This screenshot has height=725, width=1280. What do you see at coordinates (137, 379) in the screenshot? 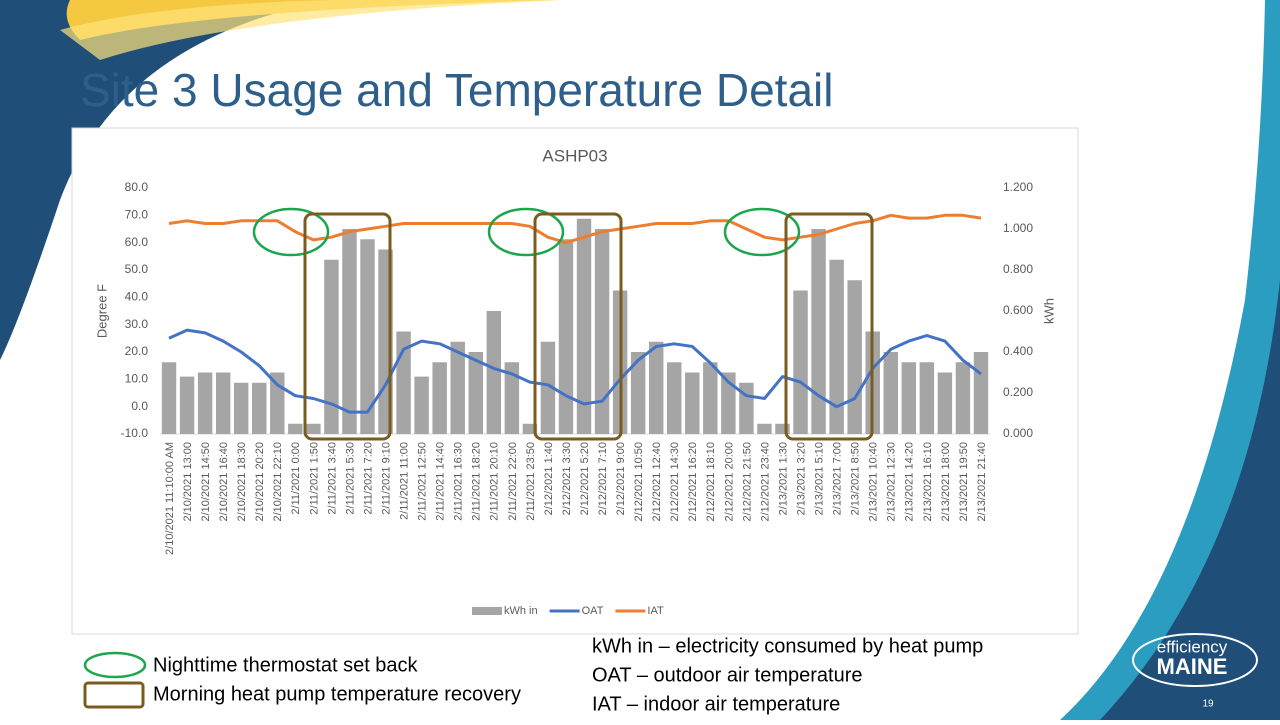
I see `y-tick-label: 10.0` at bounding box center [137, 379].